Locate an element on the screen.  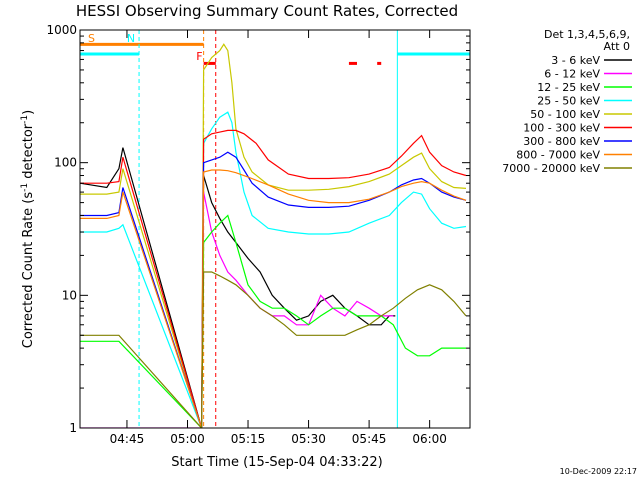
y-axis-label-exp2: -1 is located at coordinates (25, 119).